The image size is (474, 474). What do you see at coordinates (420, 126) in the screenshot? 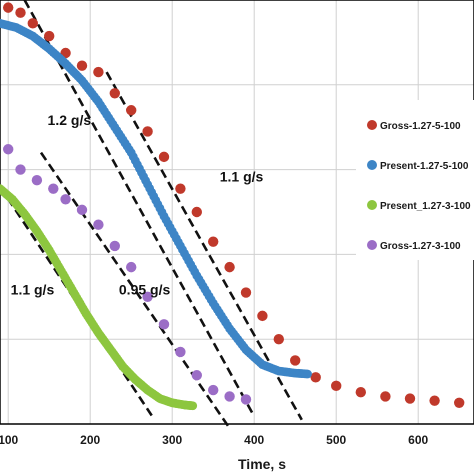
I see `legend-entry: Gross-1.27-5-100` at bounding box center [420, 126].